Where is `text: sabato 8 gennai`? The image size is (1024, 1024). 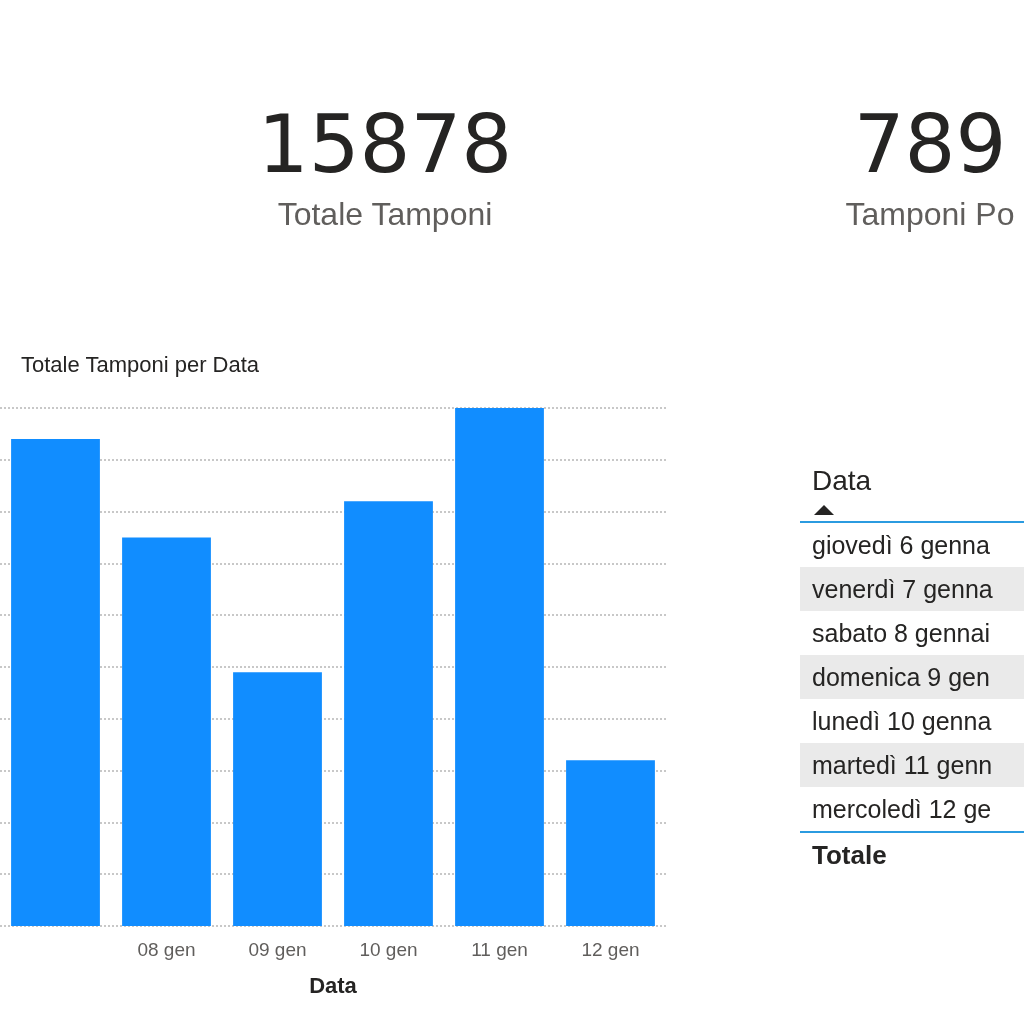
text: sabato 8 gennai is located at coordinates (901, 633).